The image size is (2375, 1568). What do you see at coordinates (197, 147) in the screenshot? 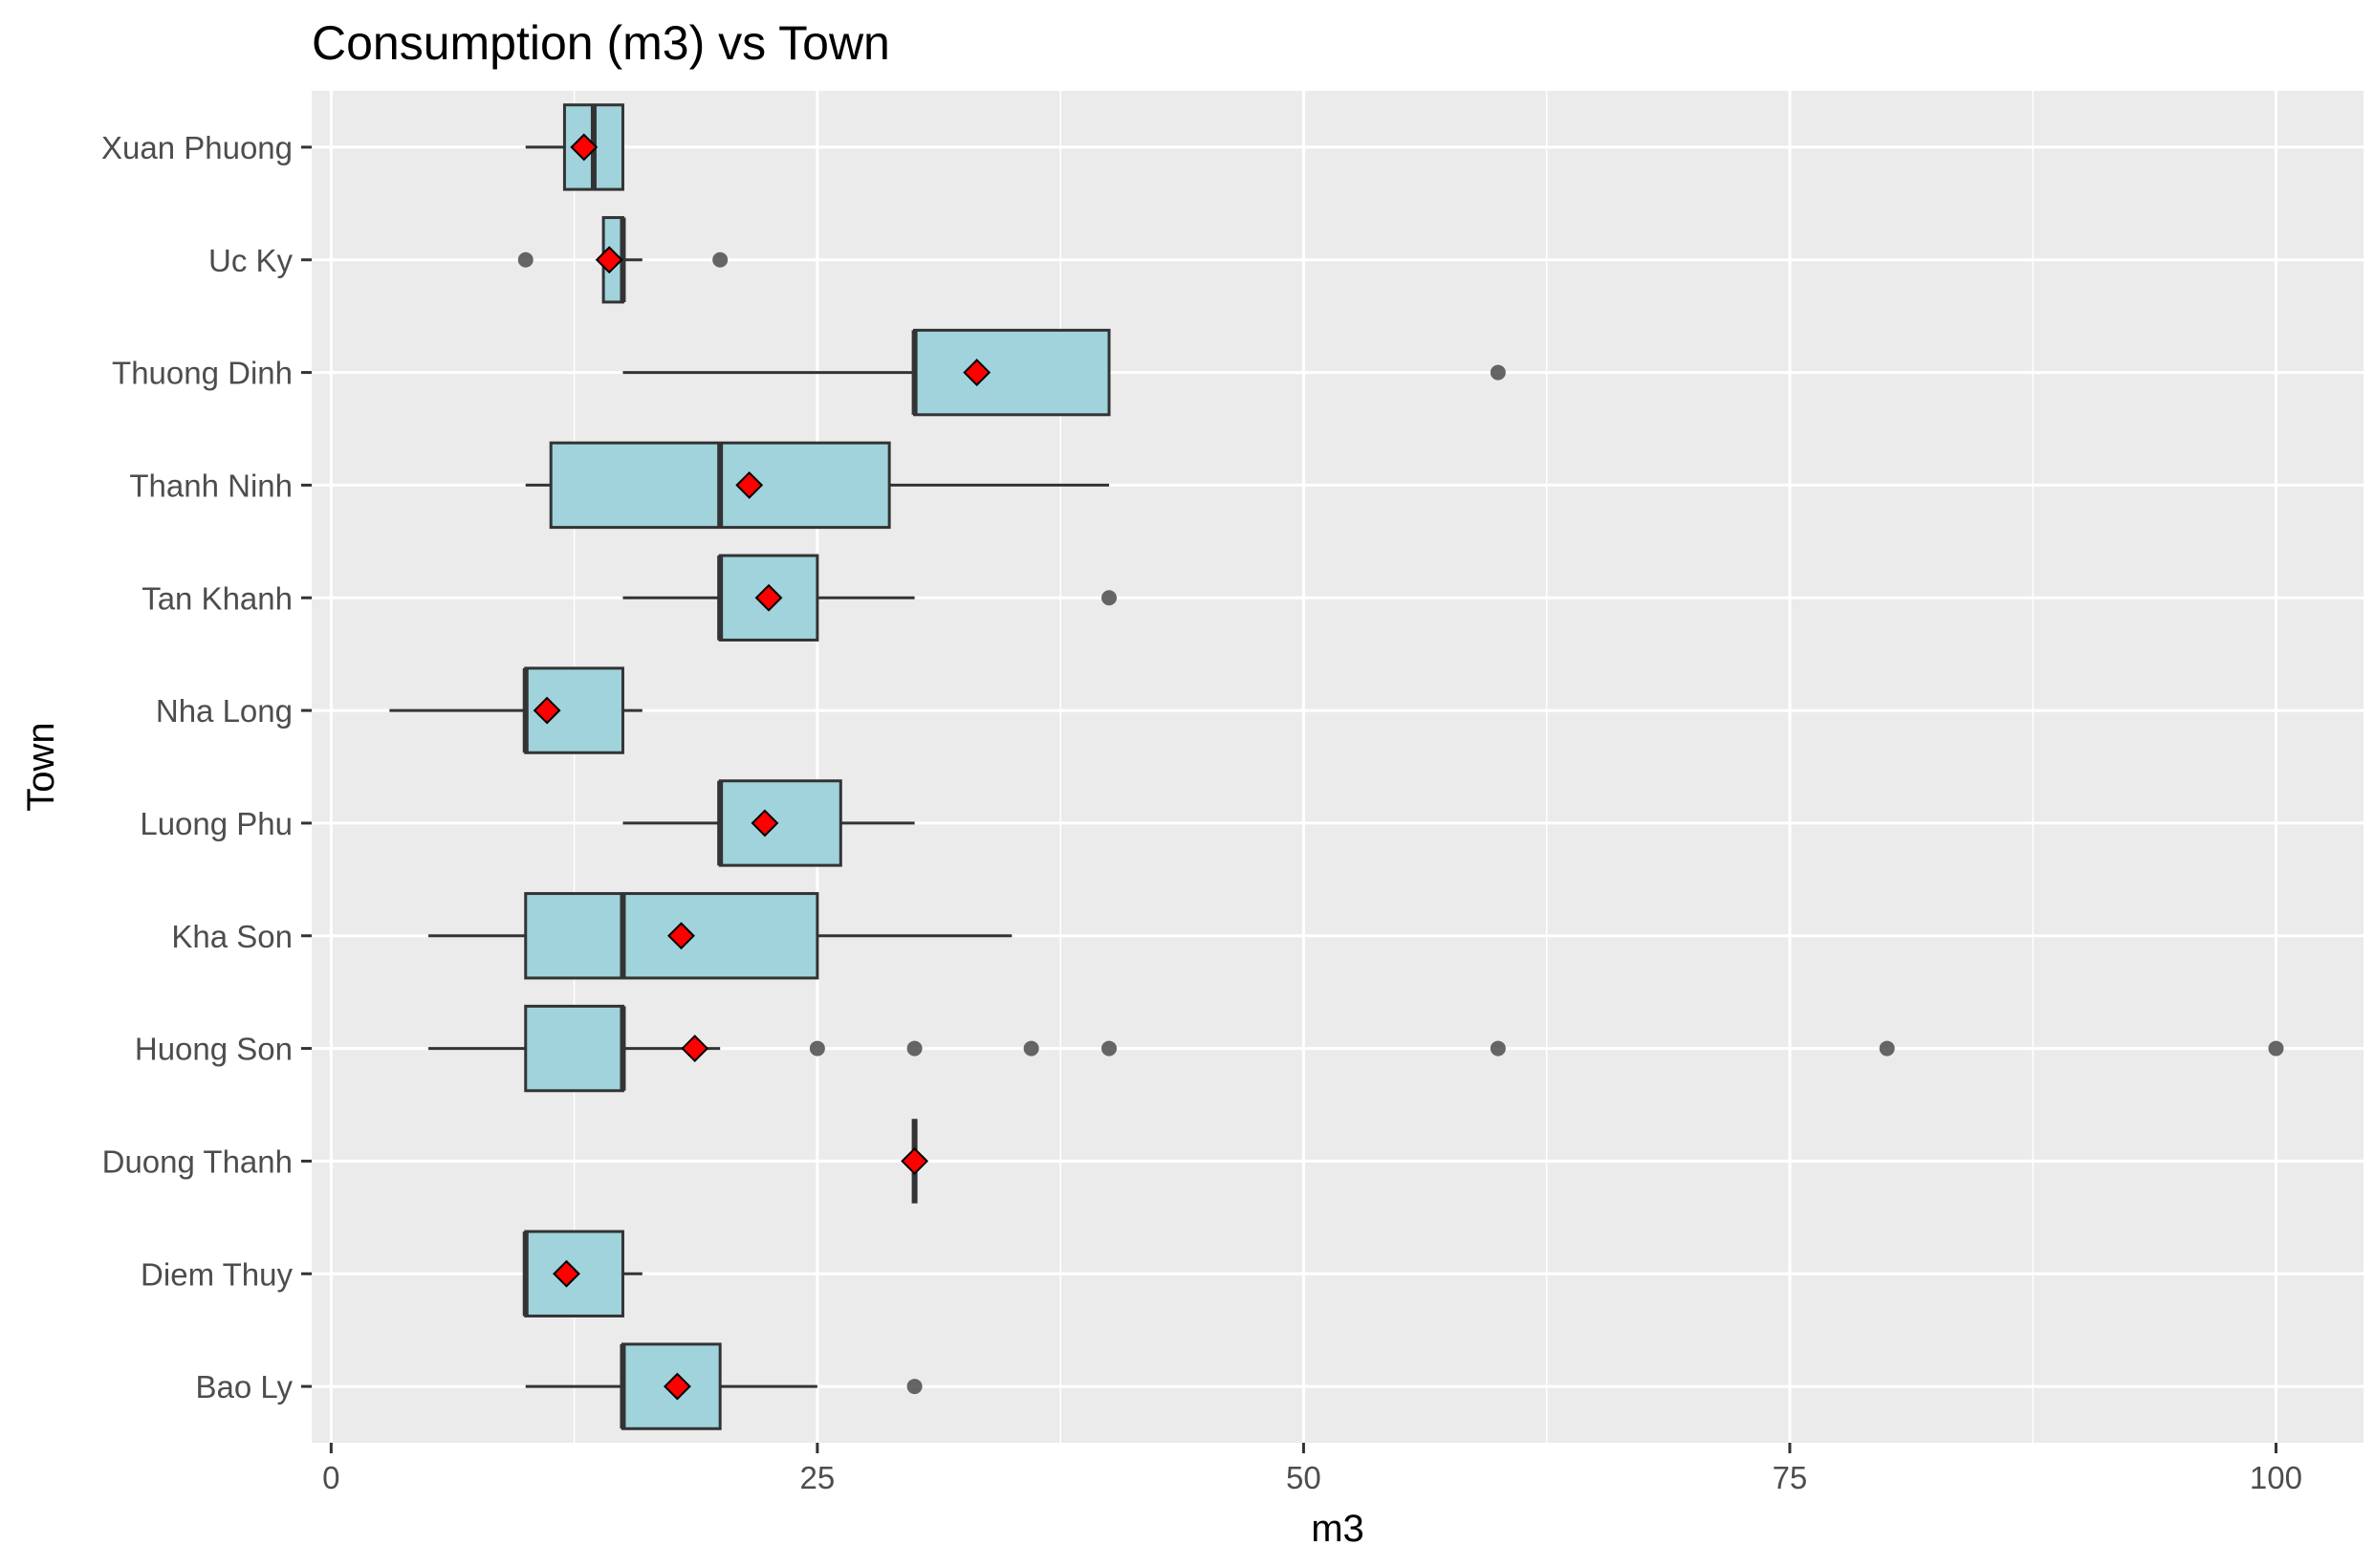
I see `y-tick-label: Xuan Phuong` at bounding box center [197, 147].